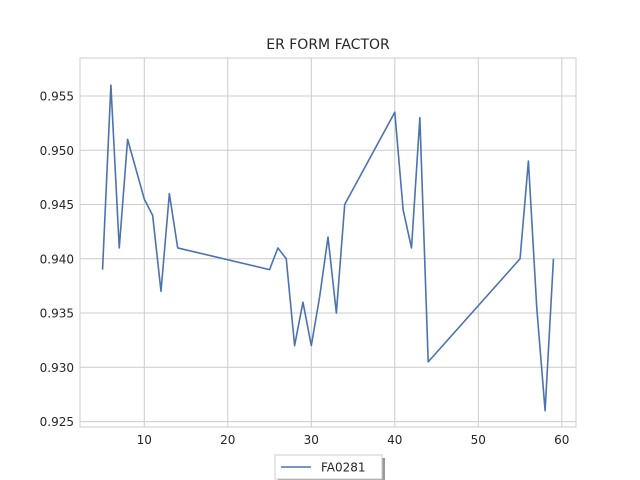 This screenshot has width=640, height=480. What do you see at coordinates (343, 468) in the screenshot?
I see `legend-label: FA0281` at bounding box center [343, 468].